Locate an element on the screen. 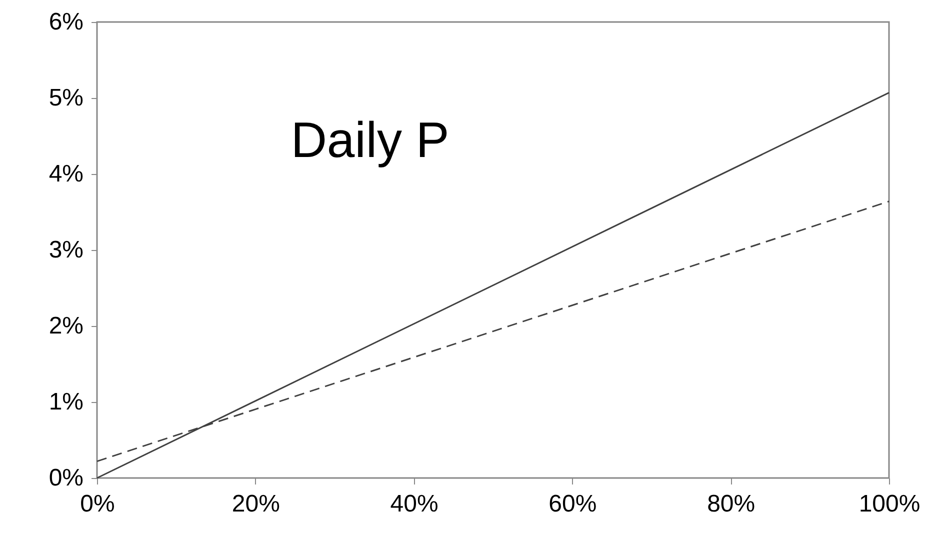 The height and width of the screenshot is (543, 935). y-tick-label: 4% is located at coordinates (66, 174).